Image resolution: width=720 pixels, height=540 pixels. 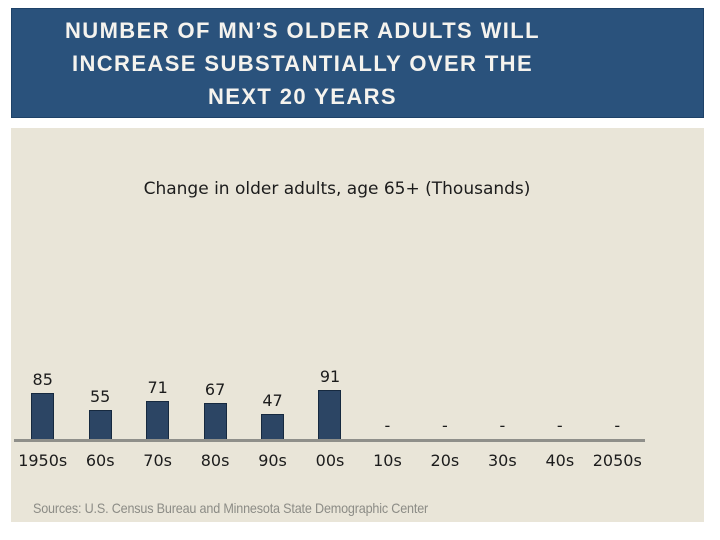 What do you see at coordinates (387, 460) in the screenshot?
I see `x-axis-label: 10s` at bounding box center [387, 460].